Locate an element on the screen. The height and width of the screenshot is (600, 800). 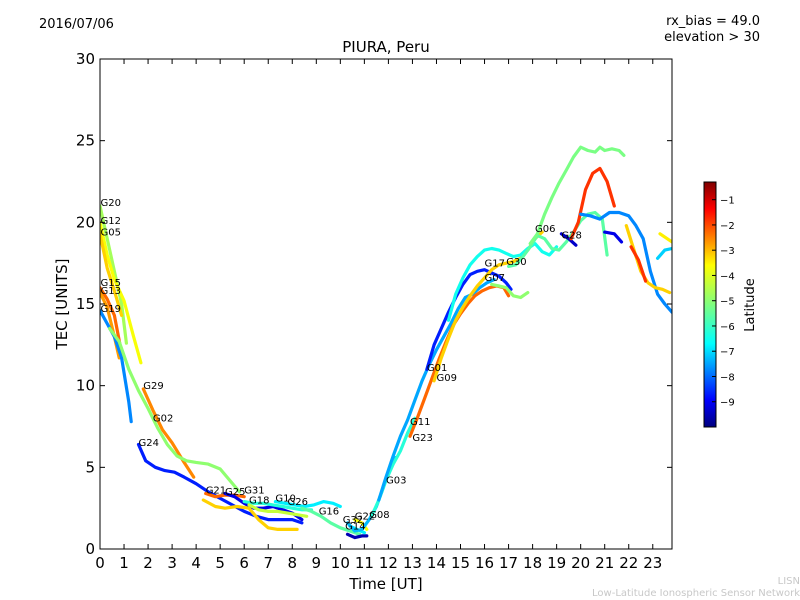
x-tick-label: 0 is located at coordinates (100, 563).